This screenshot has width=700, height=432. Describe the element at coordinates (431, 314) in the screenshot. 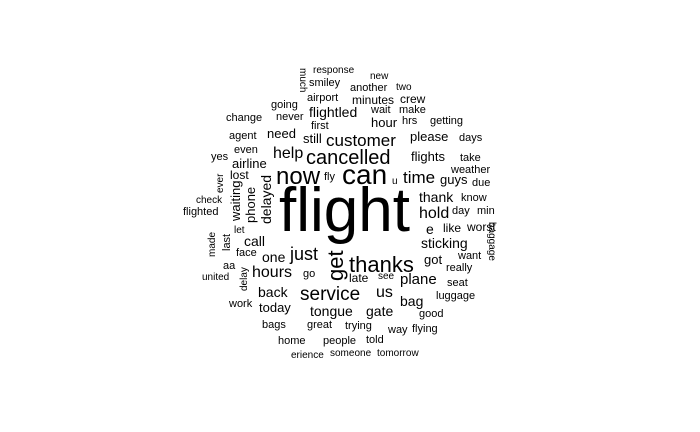

I see `word-good: good` at that location.